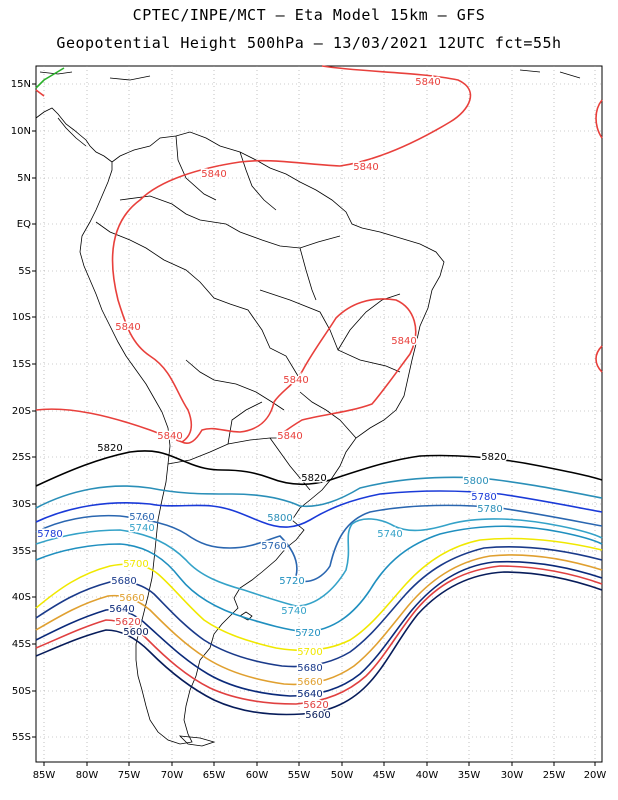 Image resolution: width=618 pixels, height=800 pixels. What do you see at coordinates (595, 775) in the screenshot?
I see `lon-label: 20W` at bounding box center [595, 775].